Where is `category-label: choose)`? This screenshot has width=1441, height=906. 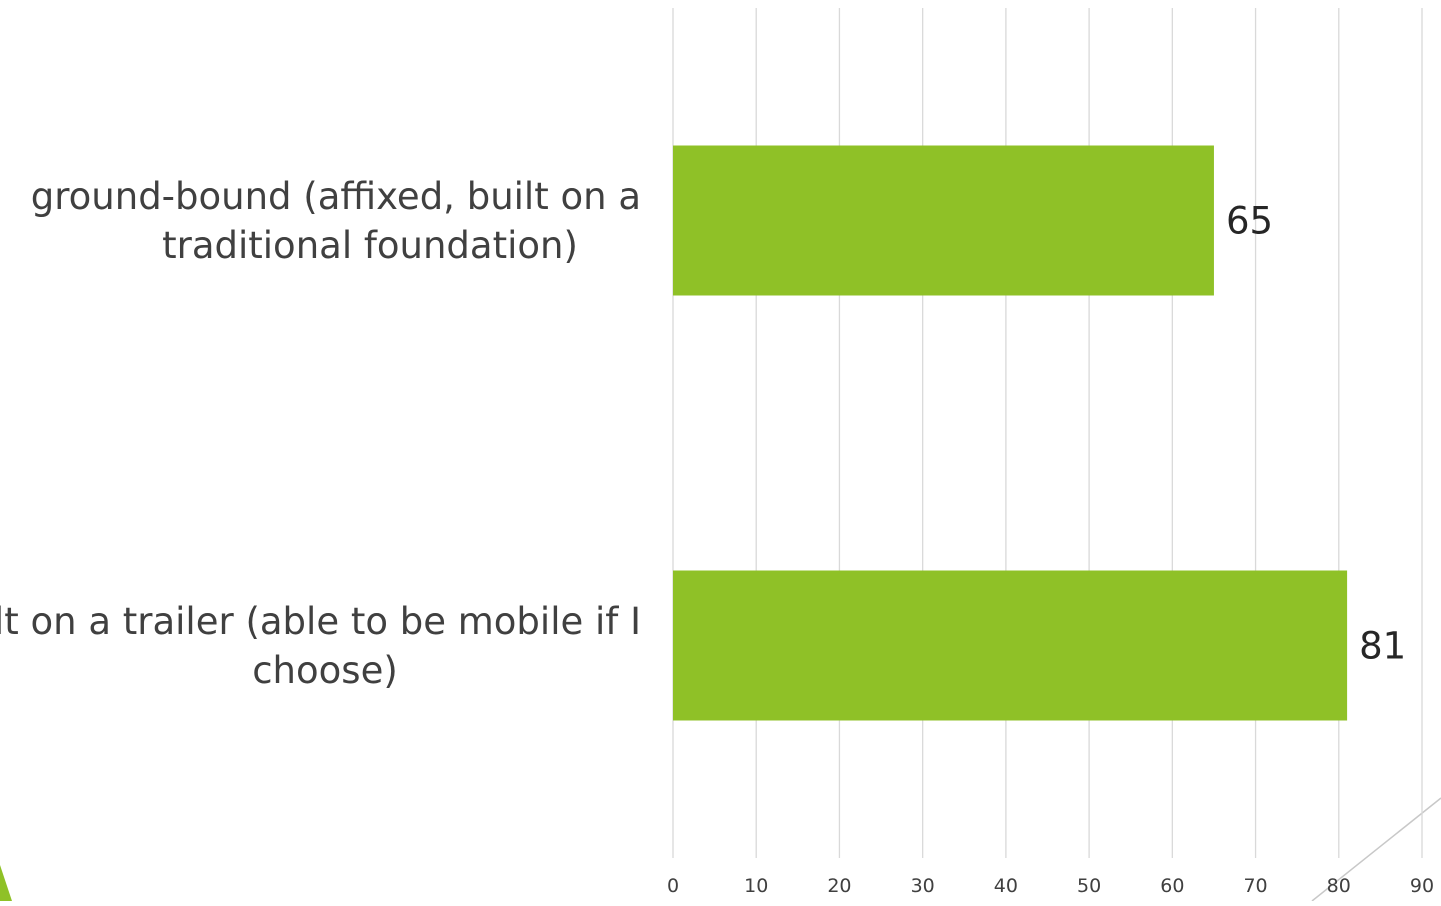 category-label: choose) is located at coordinates (325, 670).